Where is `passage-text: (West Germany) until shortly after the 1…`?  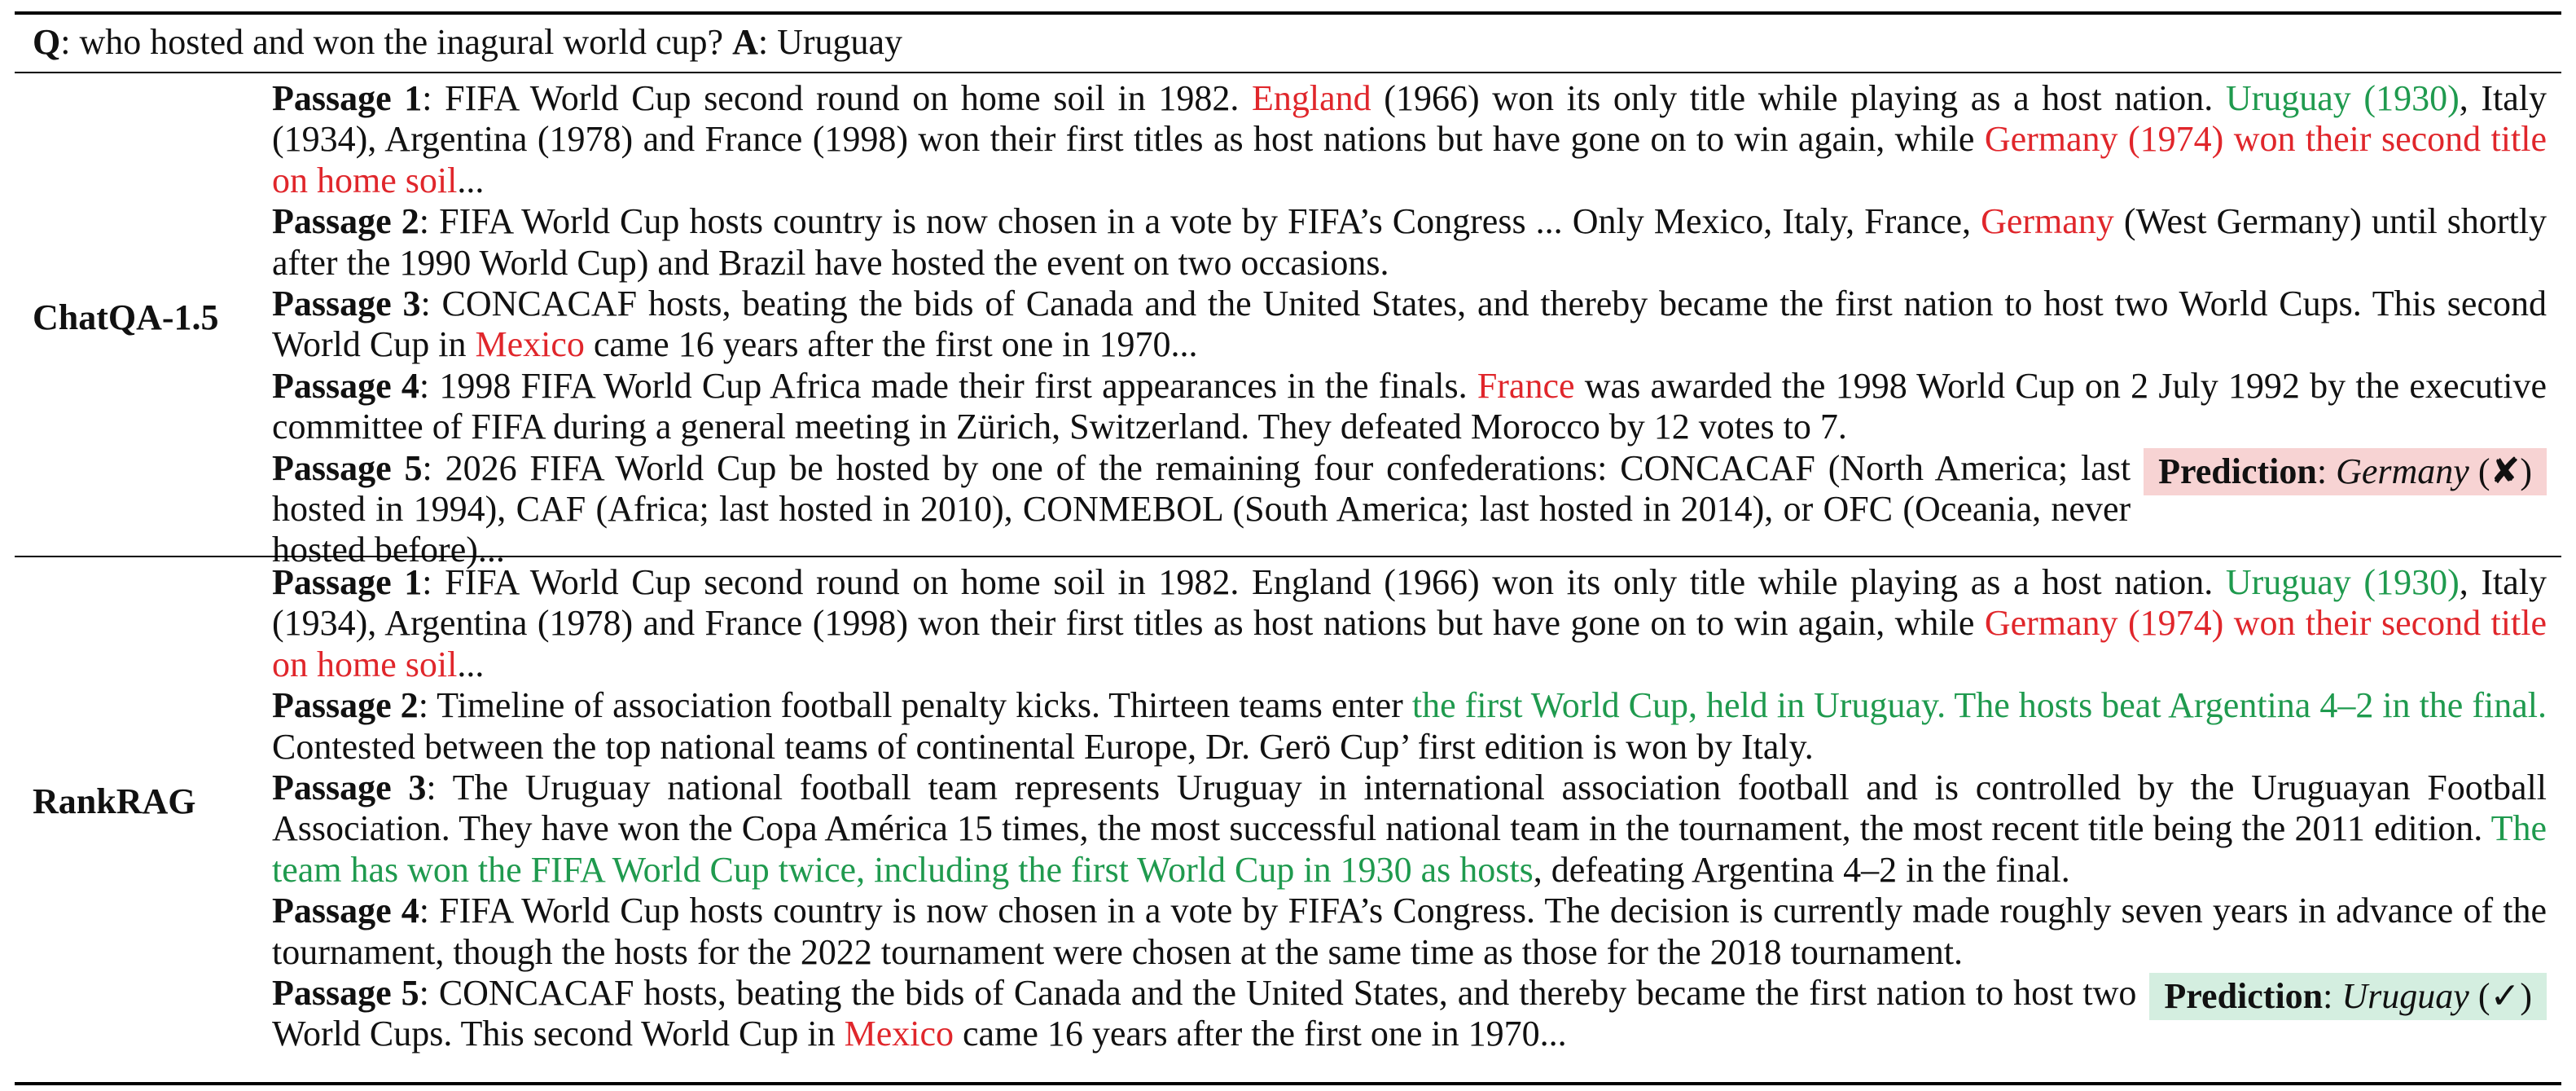
passage-text: (West Germany) until shortly after the 1… is located at coordinates (1409, 242).